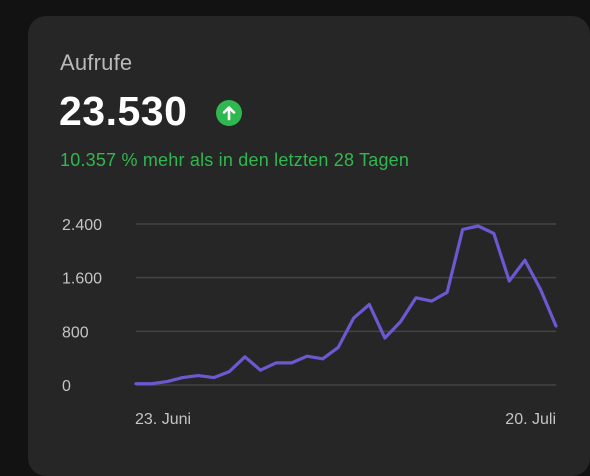  What do you see at coordinates (163, 419) in the screenshot?
I see `x-tick-label: 23. Juni` at bounding box center [163, 419].